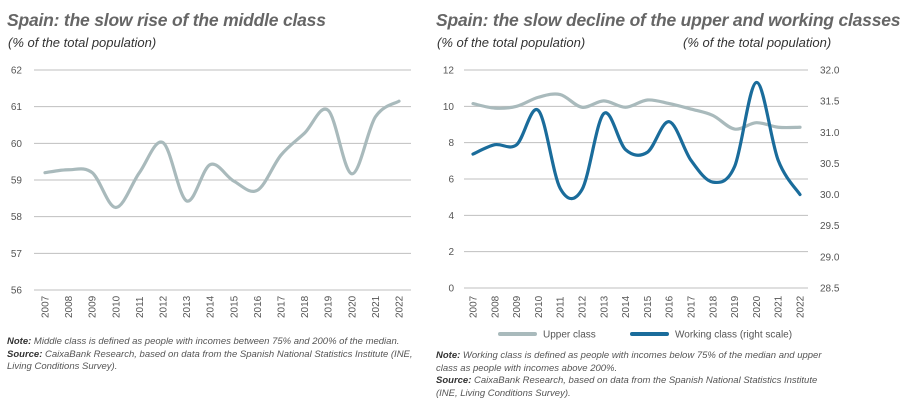 The height and width of the screenshot is (416, 900). What do you see at coordinates (830, 164) in the screenshot?
I see `right-y2-tick-label: 30.5` at bounding box center [830, 164].